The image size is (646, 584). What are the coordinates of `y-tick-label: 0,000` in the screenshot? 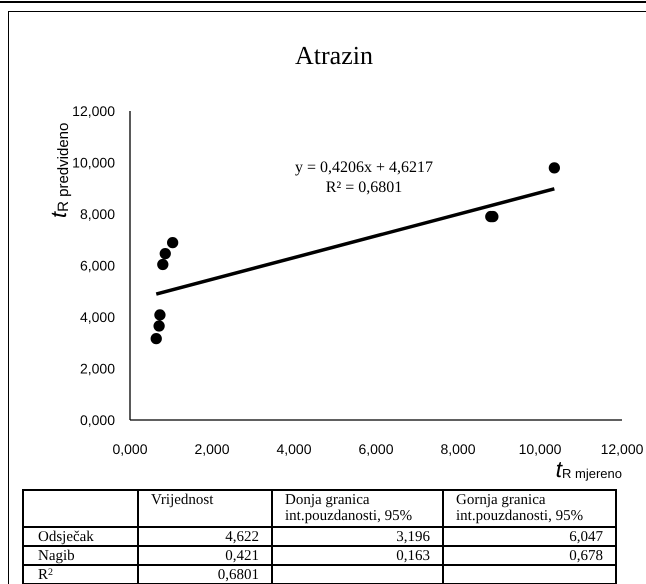 It's located at (98, 420).